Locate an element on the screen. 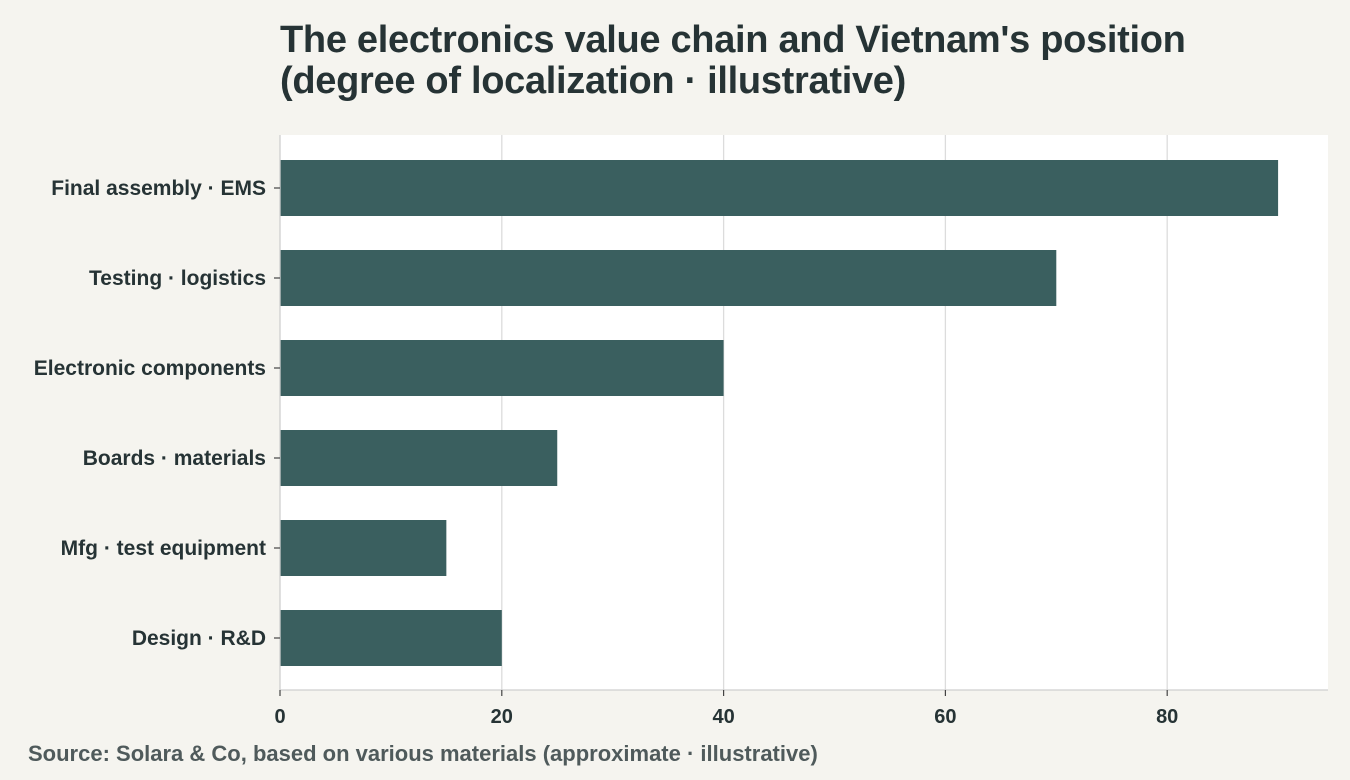 The height and width of the screenshot is (780, 1350). x-tick-label-2: 40 is located at coordinates (723, 717).